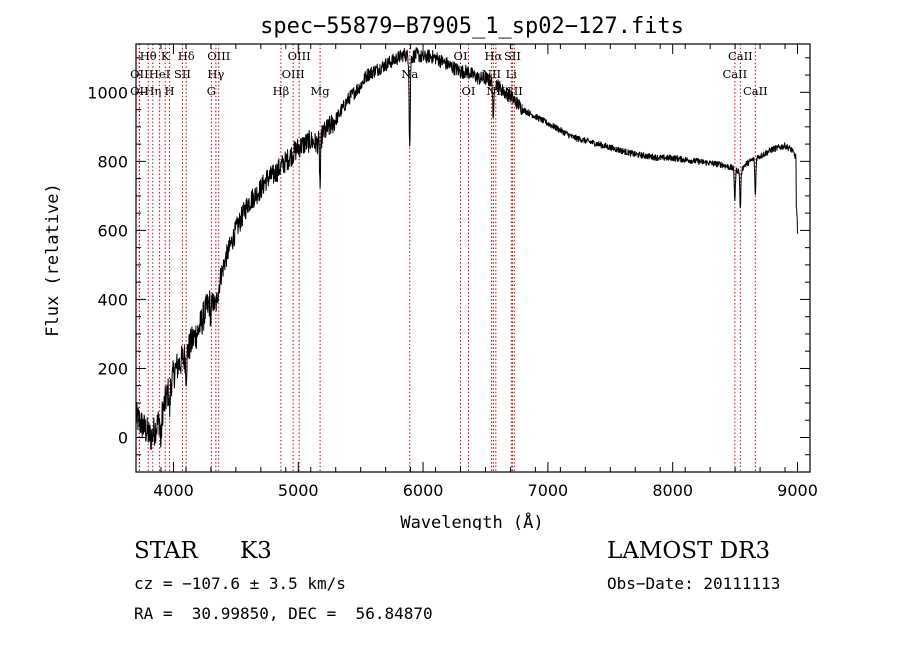 This screenshot has width=900, height=649. I want to click on y-tick-label: 0, so click(123, 437).